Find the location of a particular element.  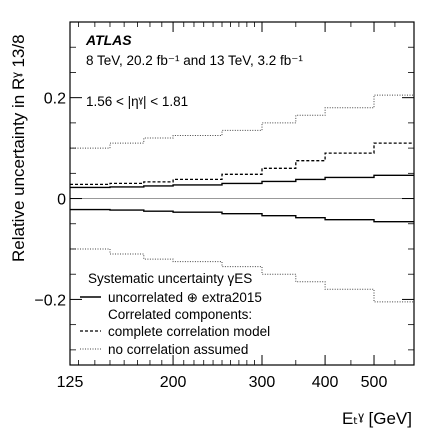

x-tick-label-125: 125 is located at coordinates (70, 382).